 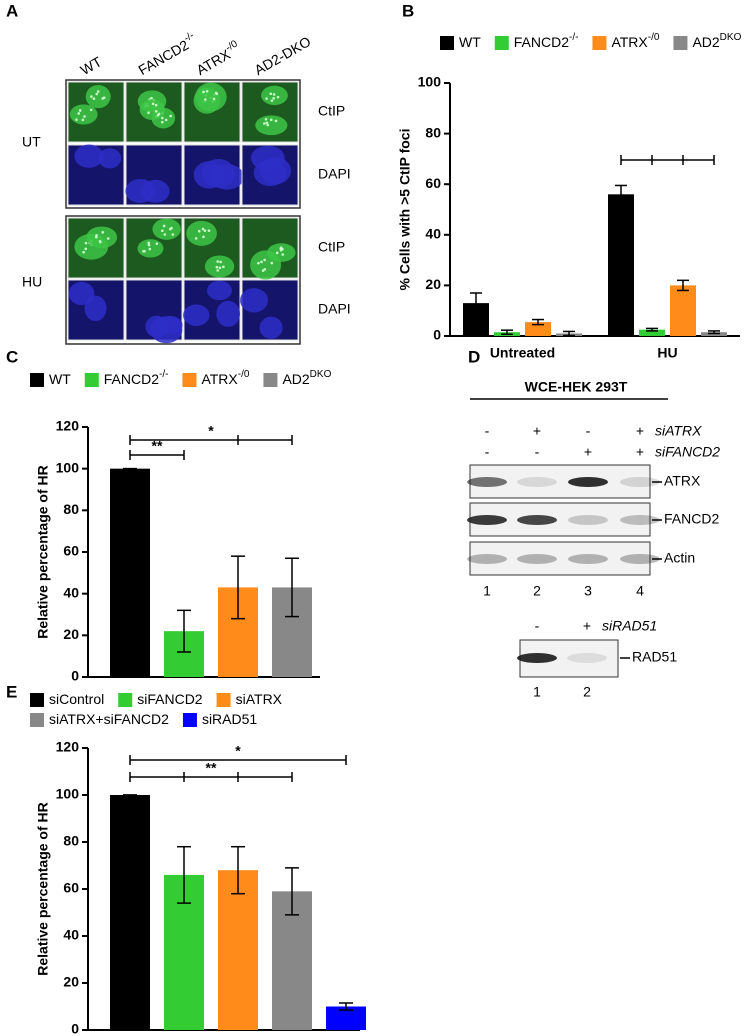 I want to click on stain-label: DAPI, so click(x=334, y=309).